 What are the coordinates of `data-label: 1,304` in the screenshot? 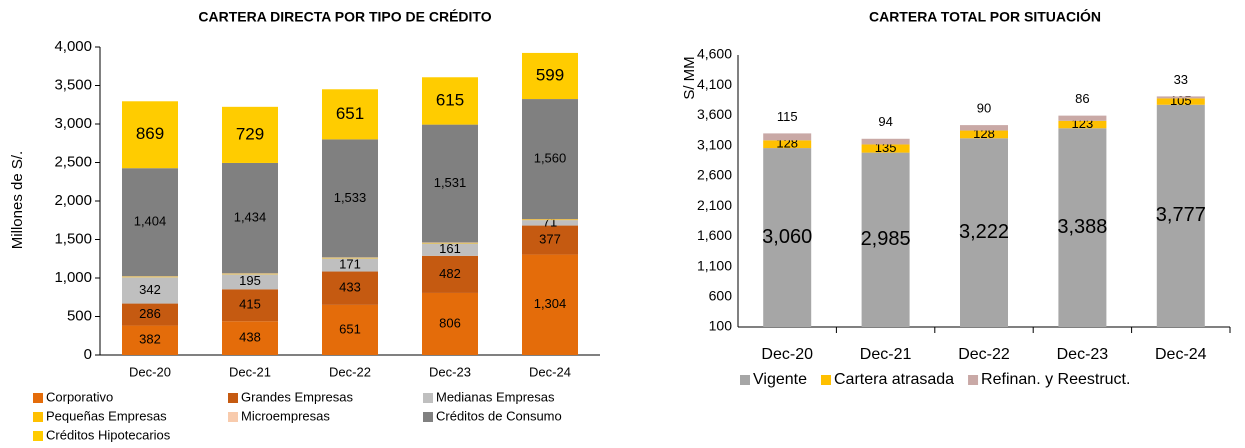 It's located at (550, 303).